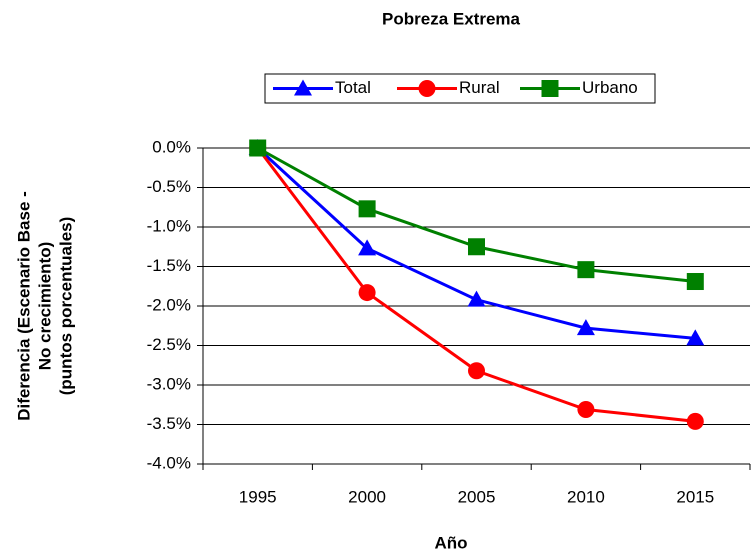 This screenshot has height=556, width=751. I want to click on y-axis-title: No crecimiento), so click(44, 306).